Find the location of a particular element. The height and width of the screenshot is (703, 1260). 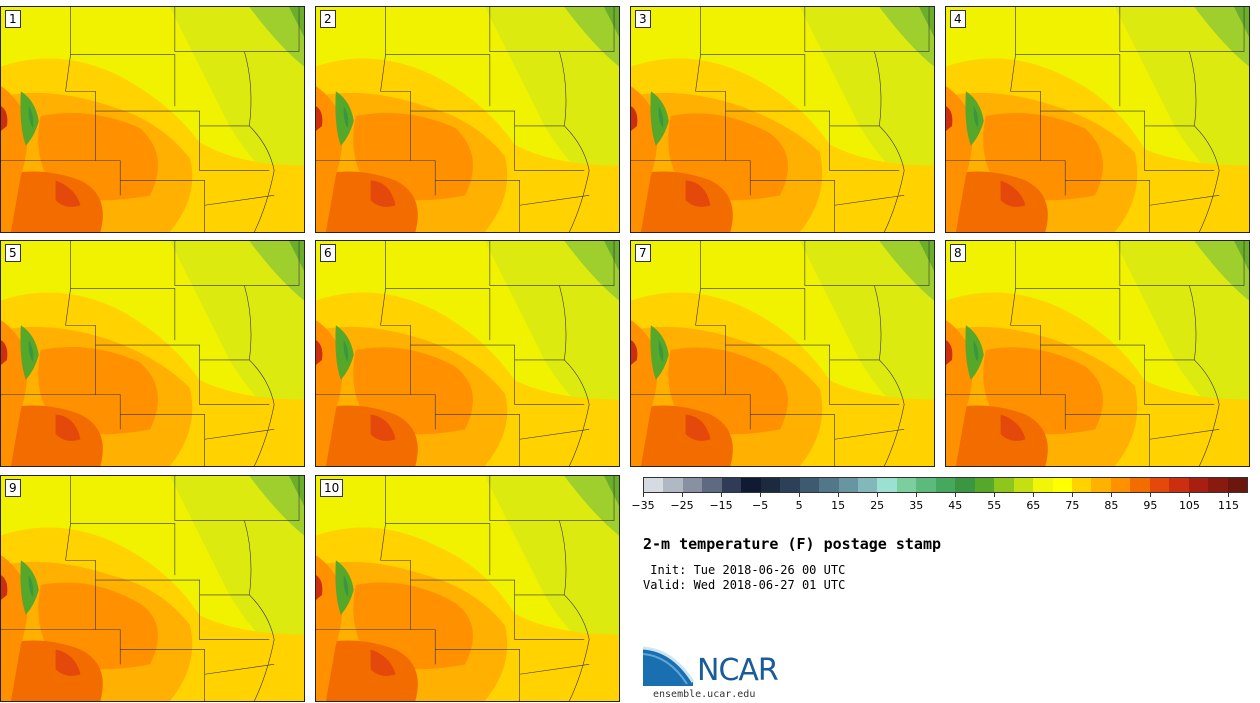

ensemble-member-panel: 5 is located at coordinates (152, 353).